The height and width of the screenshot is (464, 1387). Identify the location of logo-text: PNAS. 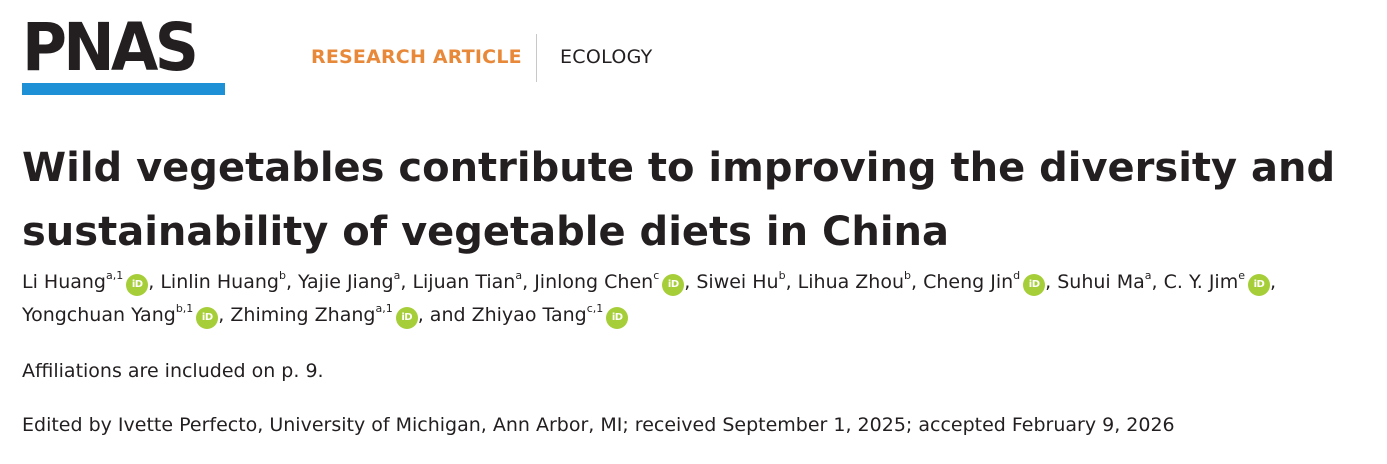
(110, 47).